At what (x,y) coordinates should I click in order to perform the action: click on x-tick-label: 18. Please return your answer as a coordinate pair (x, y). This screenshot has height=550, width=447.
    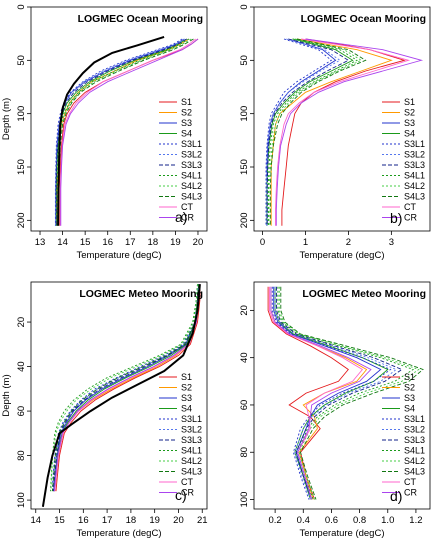
    Looking at the image, I should click on (131, 520).